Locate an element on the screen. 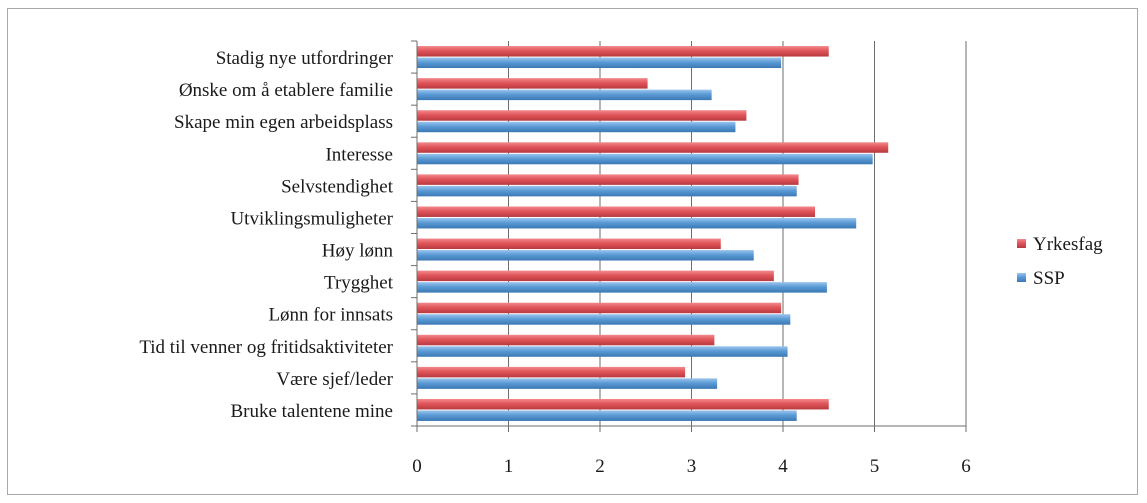  x-tick-label: 2 is located at coordinates (600, 466).